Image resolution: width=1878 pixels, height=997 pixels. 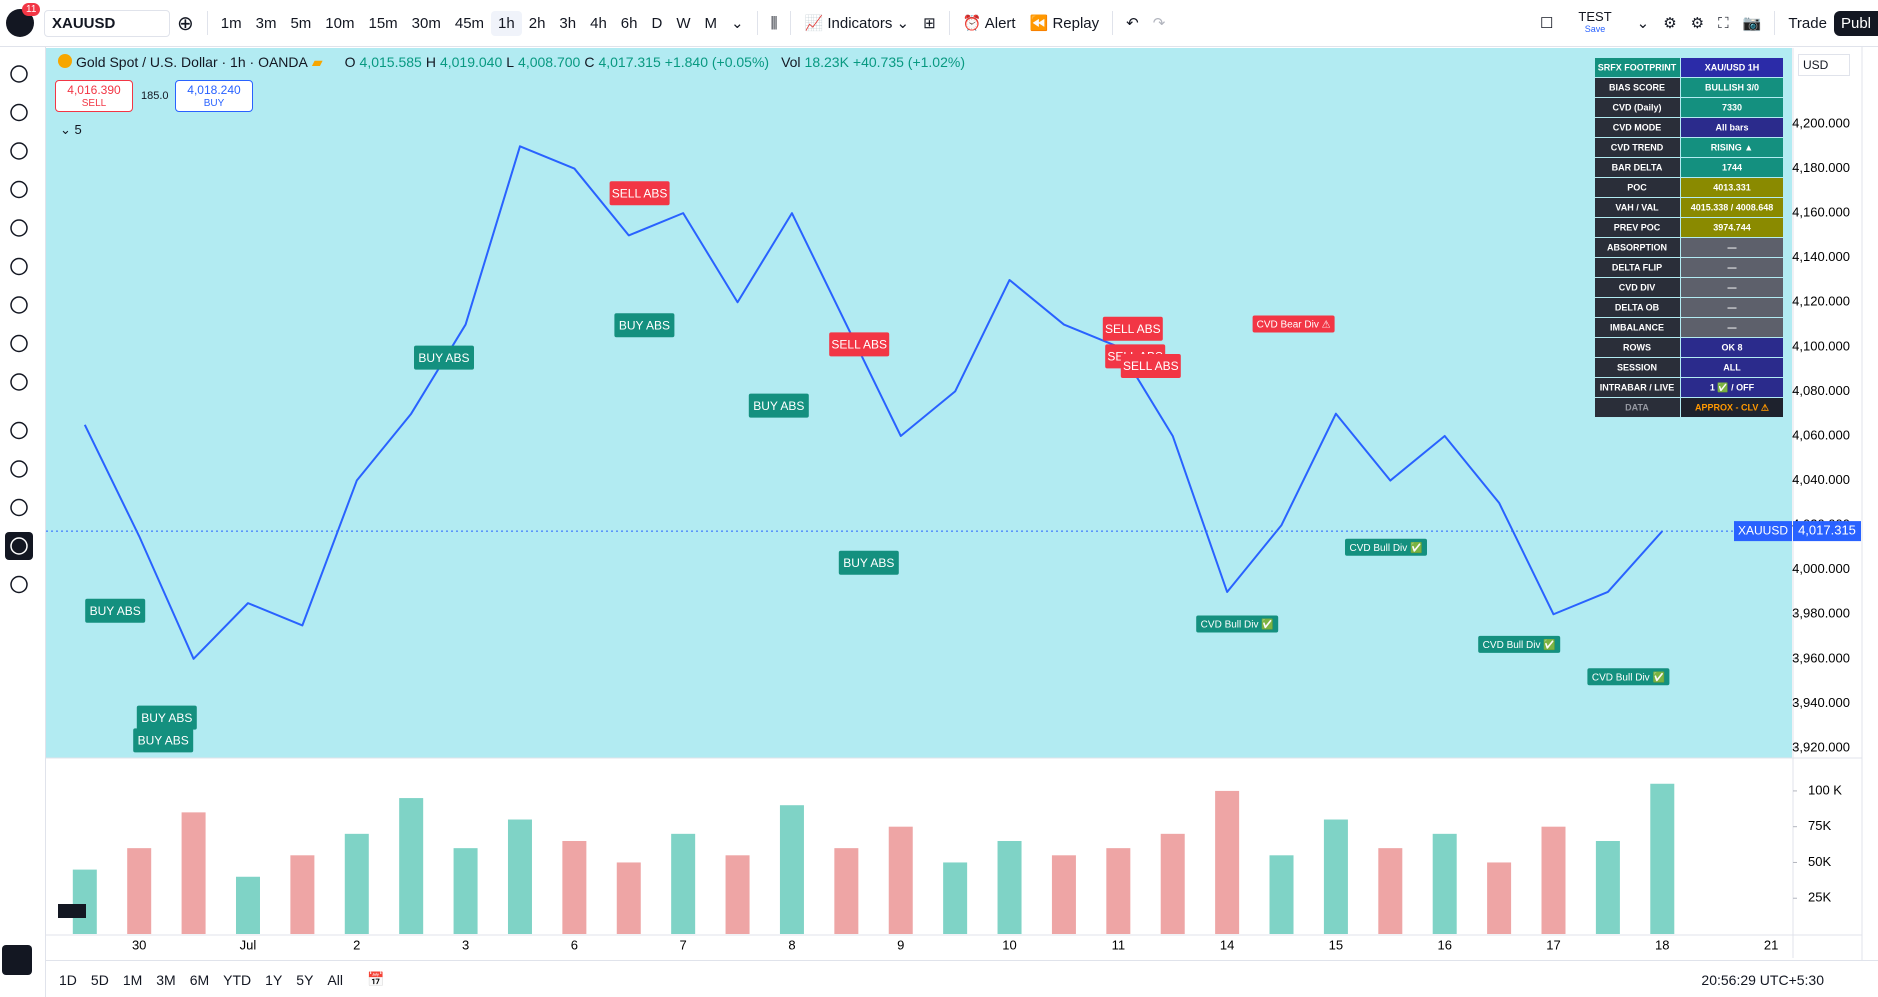 What do you see at coordinates (774, 23) in the screenshot?
I see `chart-type: ⫼` at bounding box center [774, 23].